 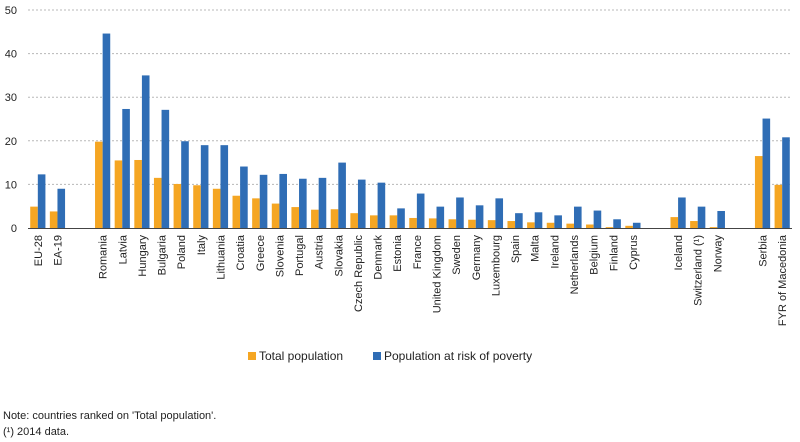 What do you see at coordinates (11, 55) in the screenshot?
I see `y-tick-label: 40` at bounding box center [11, 55].